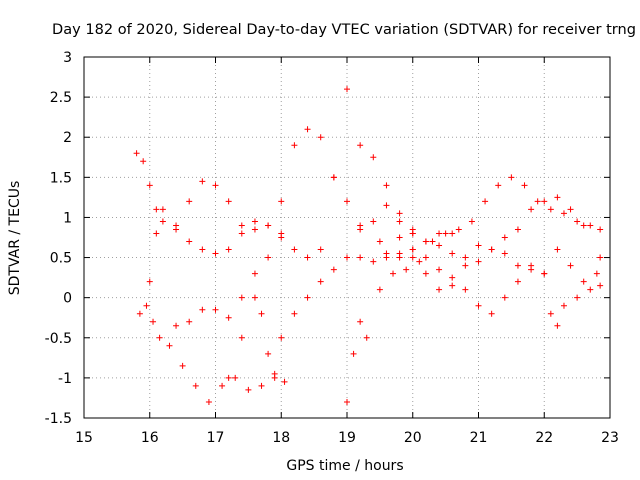 Image resolution: width=640 pixels, height=480 pixels. What do you see at coordinates (58, 339) in the screenshot?
I see `y-tick-label: -0.5` at bounding box center [58, 339].